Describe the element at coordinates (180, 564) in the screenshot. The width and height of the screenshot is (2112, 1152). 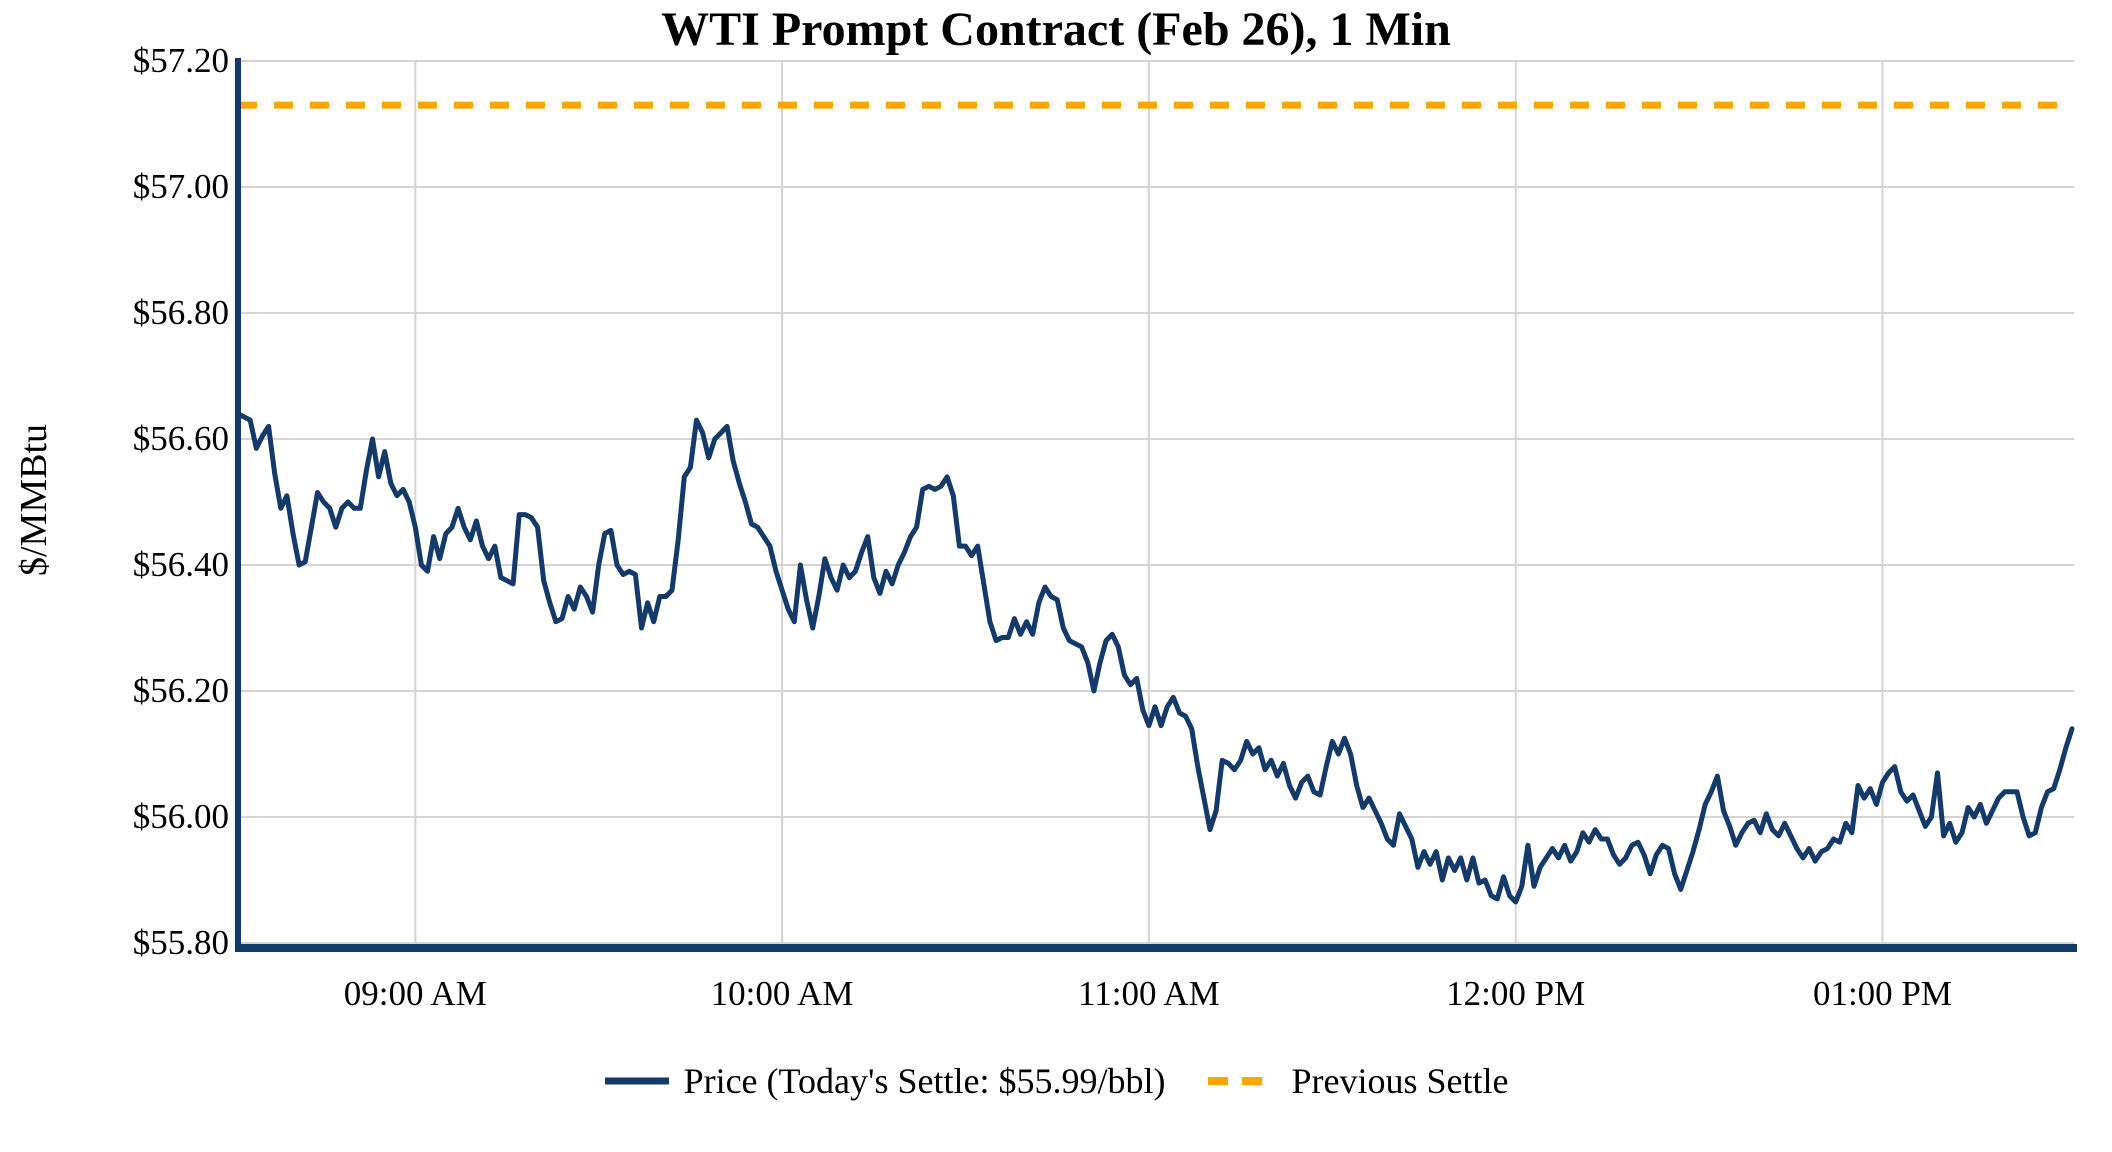
I see `y-tick-label: $56.40` at that location.